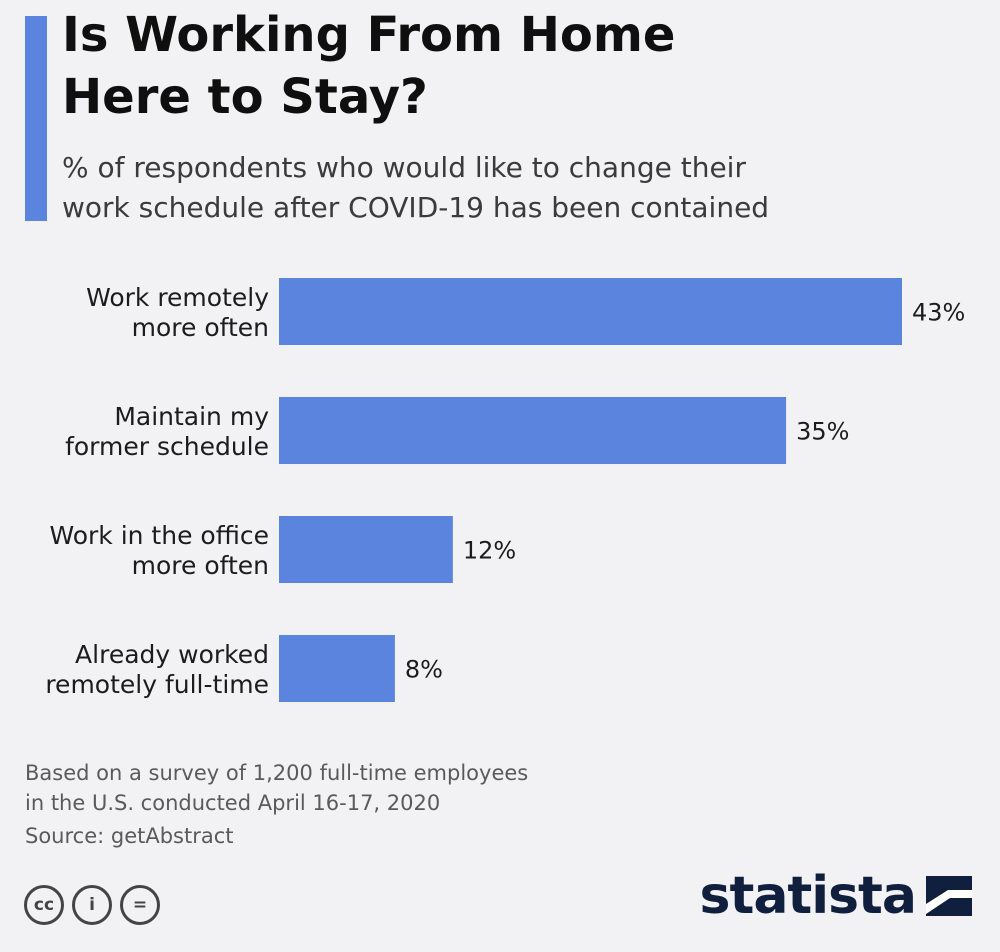 The height and width of the screenshot is (952, 1000). What do you see at coordinates (245, 97) in the screenshot?
I see `title-line-2: Here to Stay?` at bounding box center [245, 97].